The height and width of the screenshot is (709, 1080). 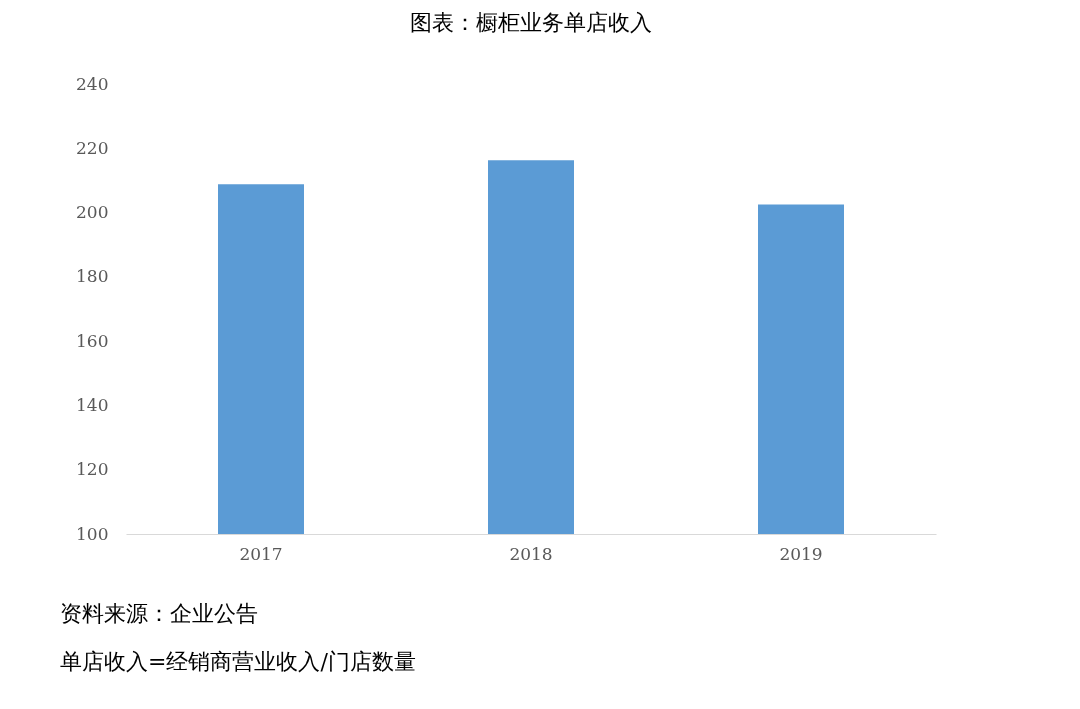 What do you see at coordinates (261, 553) in the screenshot?
I see `x-tick-label: 2017` at bounding box center [261, 553].